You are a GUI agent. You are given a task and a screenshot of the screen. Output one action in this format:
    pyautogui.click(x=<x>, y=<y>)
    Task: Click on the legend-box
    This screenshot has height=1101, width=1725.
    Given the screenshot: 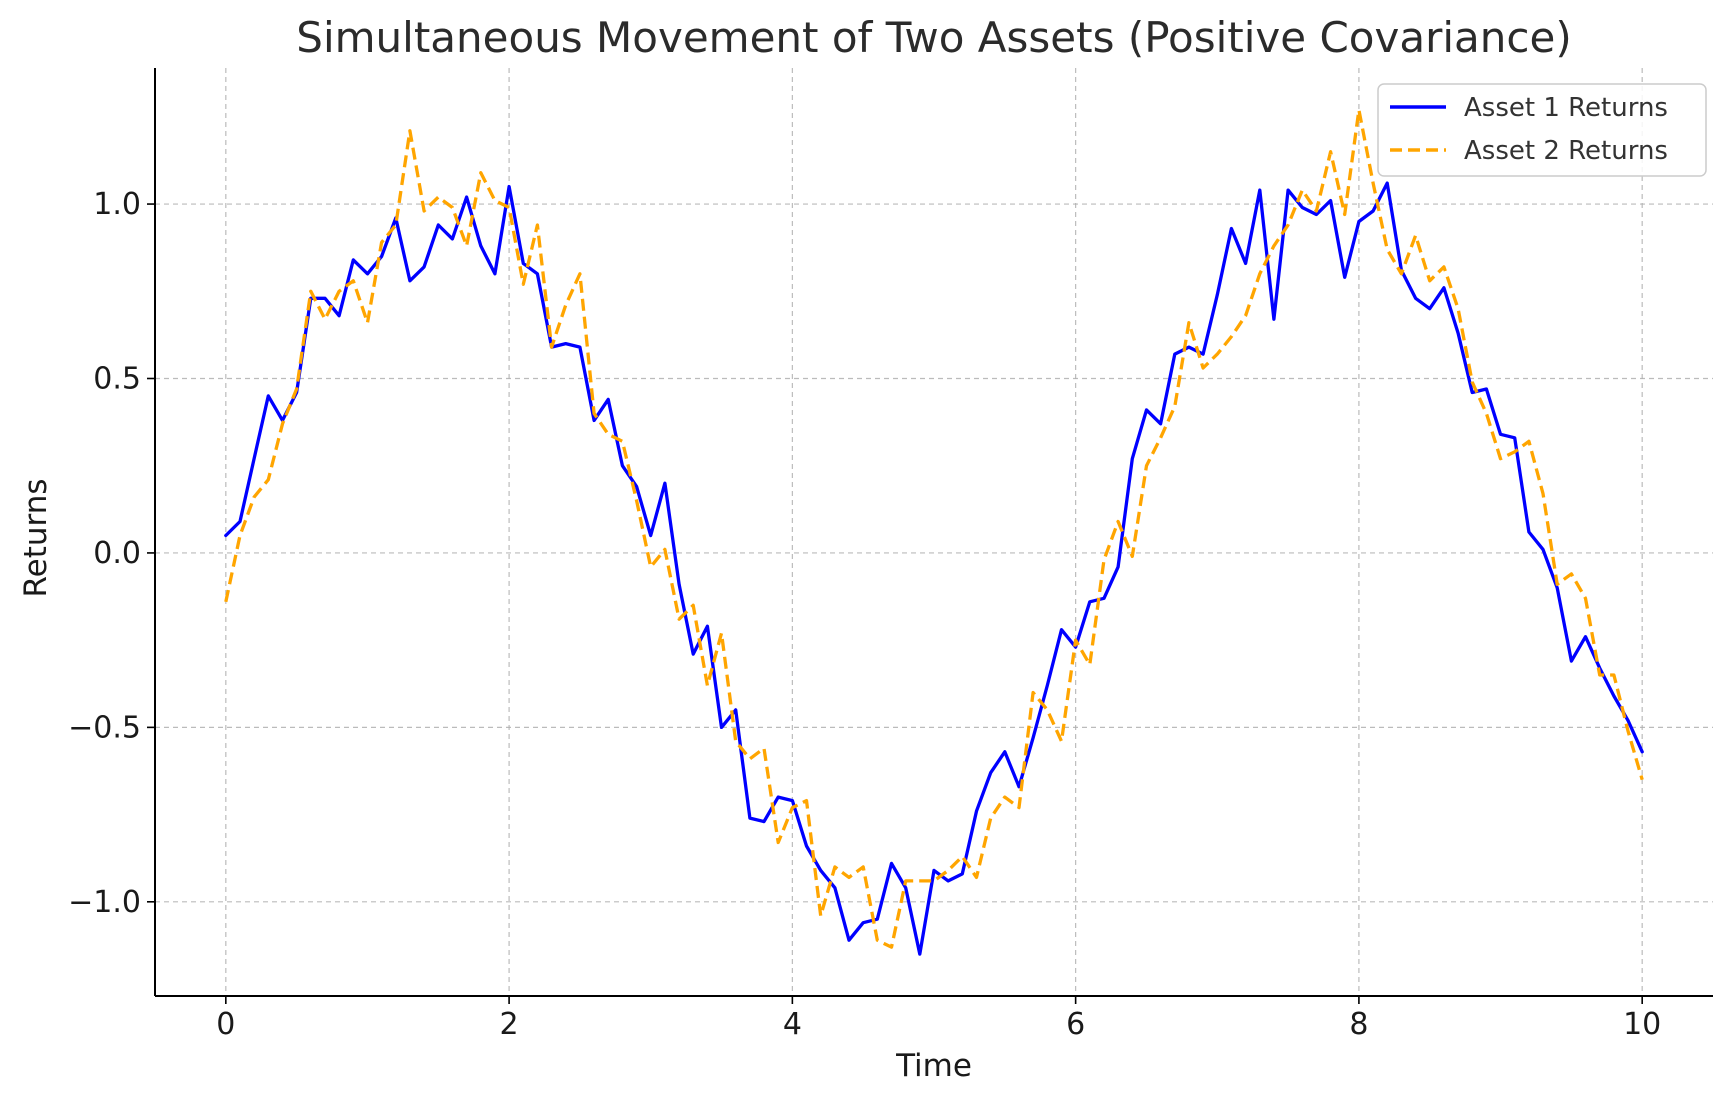 What is the action you would take?
    pyautogui.click(x=1542, y=130)
    